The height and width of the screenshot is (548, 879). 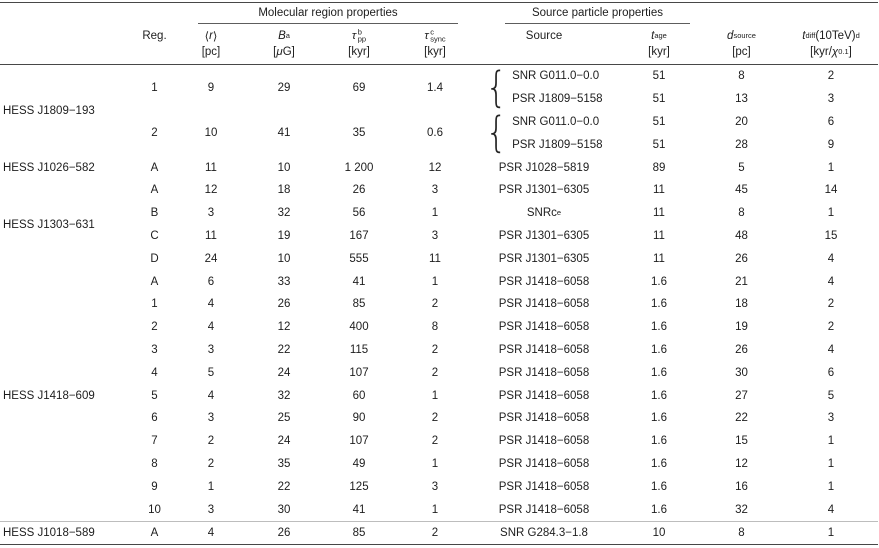 I want to click on cell-t-diff: 5, so click(x=831, y=395).